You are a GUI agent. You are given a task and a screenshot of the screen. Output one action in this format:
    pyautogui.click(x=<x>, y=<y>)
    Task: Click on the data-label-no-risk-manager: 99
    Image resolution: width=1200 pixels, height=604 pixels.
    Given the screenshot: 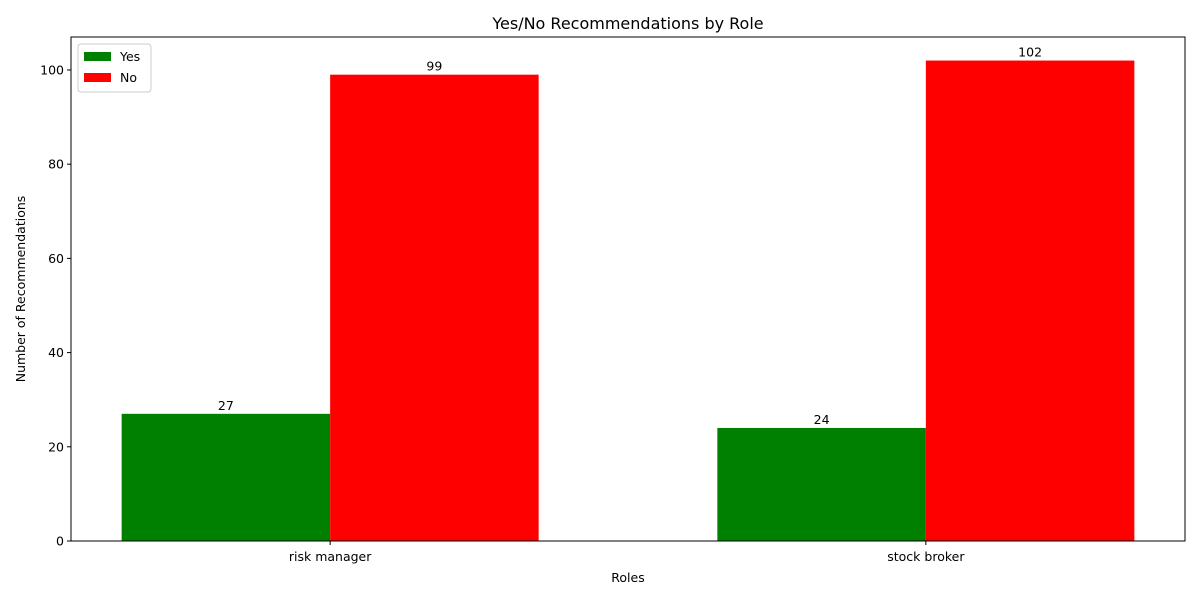 What is the action you would take?
    pyautogui.click(x=434, y=66)
    